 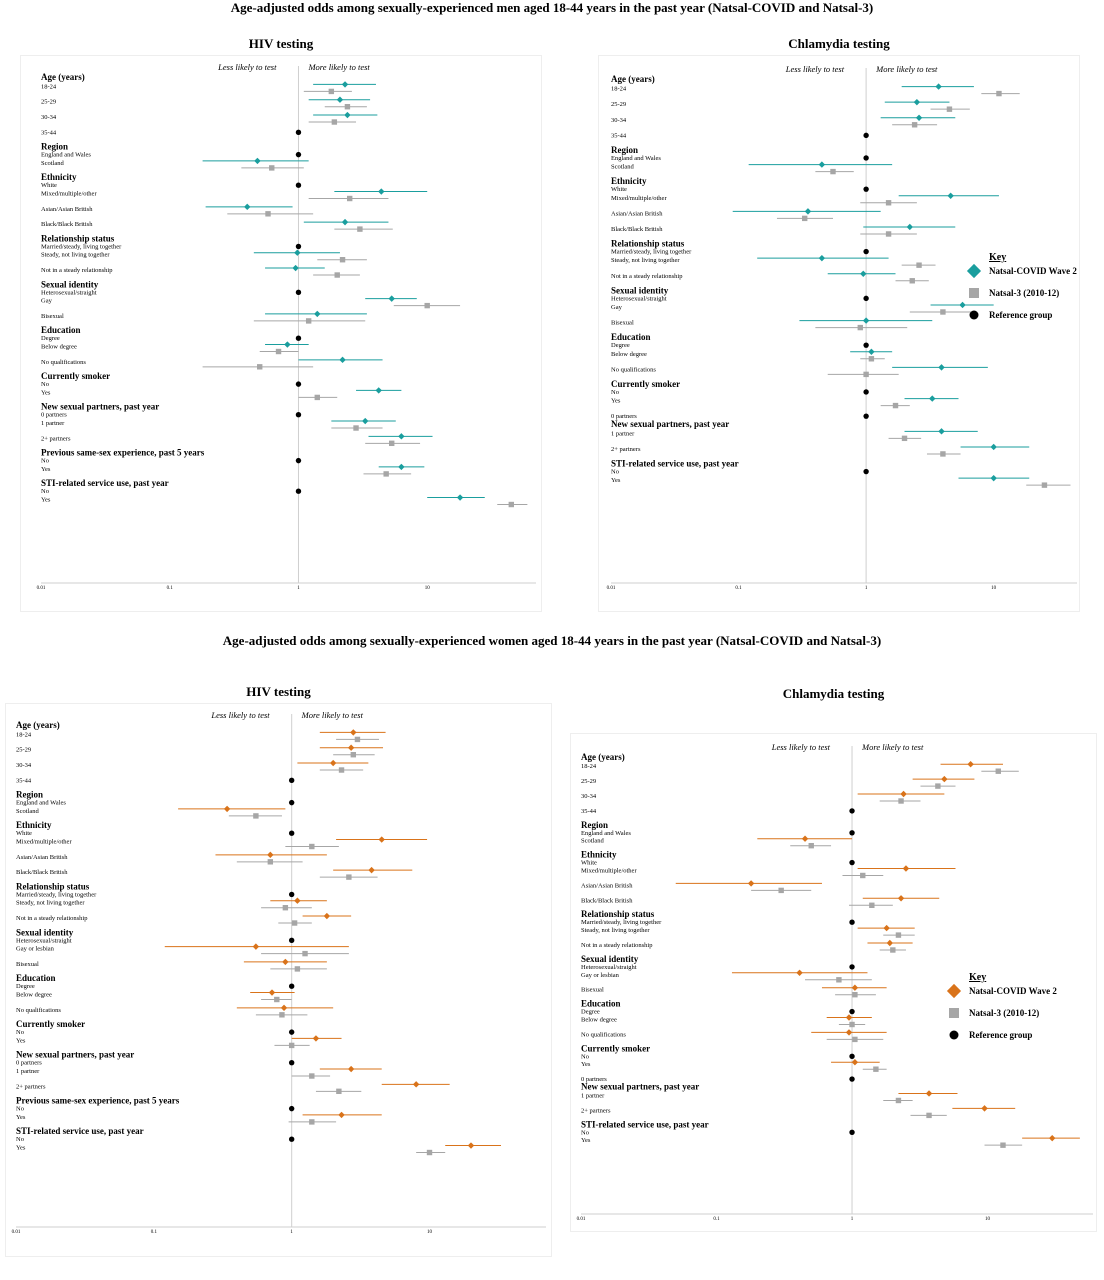 I want to click on group-label: Currently smoker, so click(x=615, y=1048).